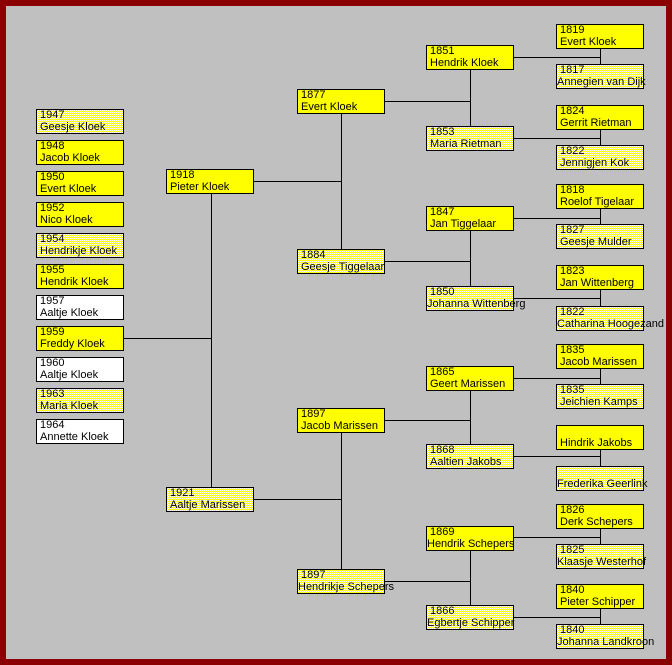  Describe the element at coordinates (598, 601) in the screenshot. I see `person-name: Pieter Schipper` at that location.